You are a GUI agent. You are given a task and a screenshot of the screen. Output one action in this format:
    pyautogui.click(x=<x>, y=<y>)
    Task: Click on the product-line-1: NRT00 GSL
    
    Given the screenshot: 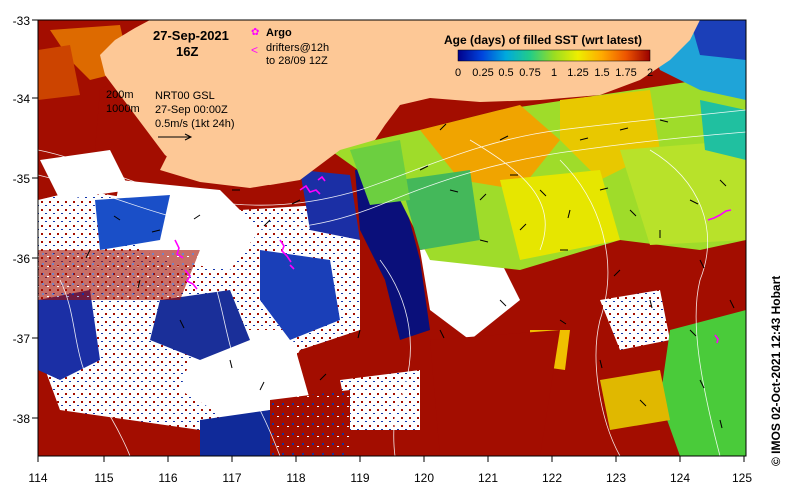 What is the action you would take?
    pyautogui.click(x=185, y=96)
    